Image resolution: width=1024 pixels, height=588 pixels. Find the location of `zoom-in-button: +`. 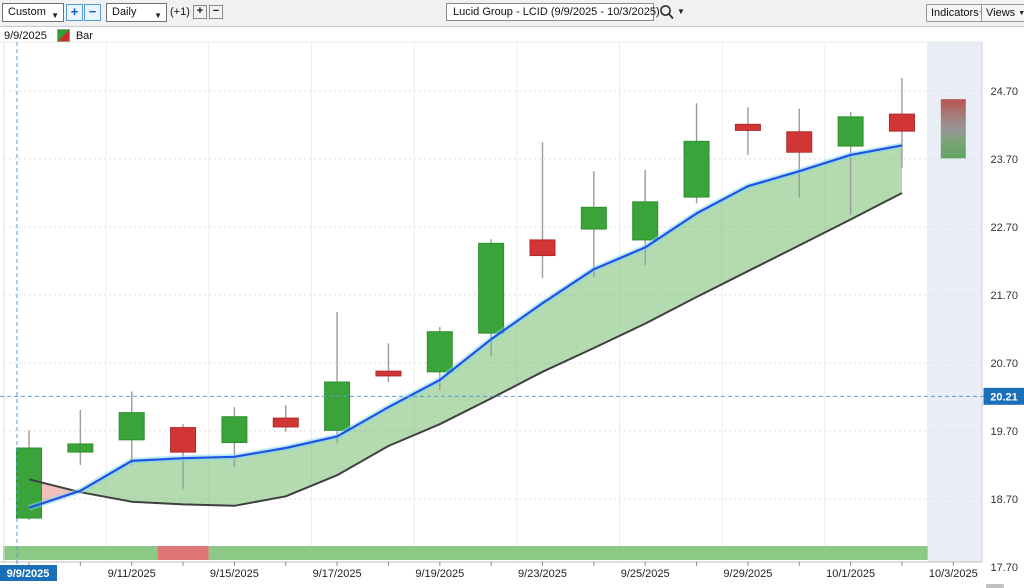

zoom-in-button: + is located at coordinates (74, 12).